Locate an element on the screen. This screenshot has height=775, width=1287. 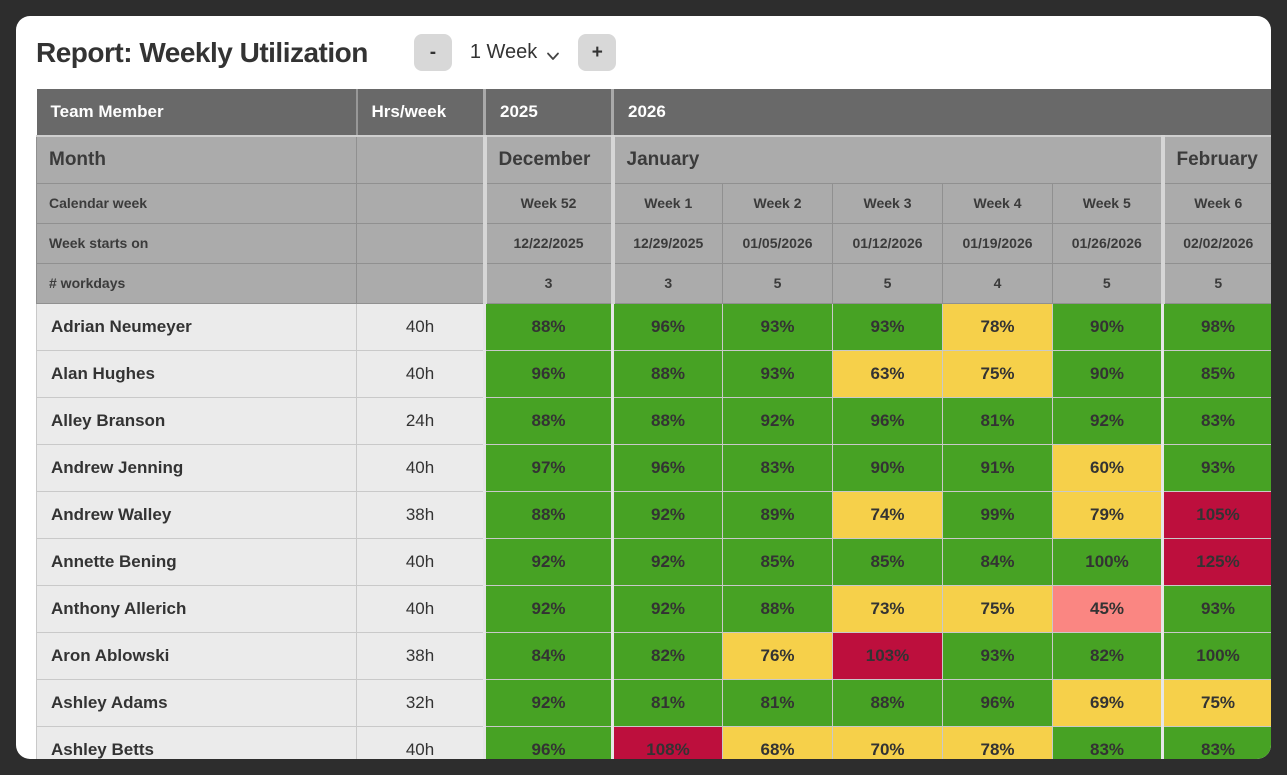
calendar-week-spacer is located at coordinates (420, 203).